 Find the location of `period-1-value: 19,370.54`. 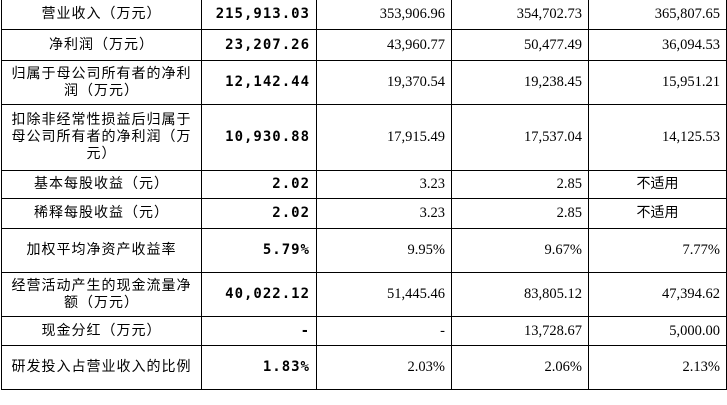

period-1-value: 19,370.54 is located at coordinates (384, 82).